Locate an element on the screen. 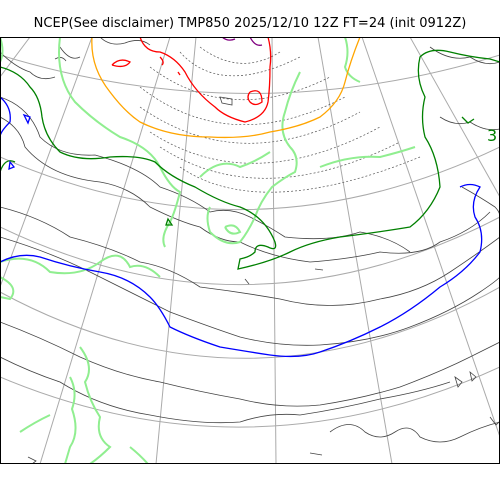  contour-label: 3 is located at coordinates (492, 135).